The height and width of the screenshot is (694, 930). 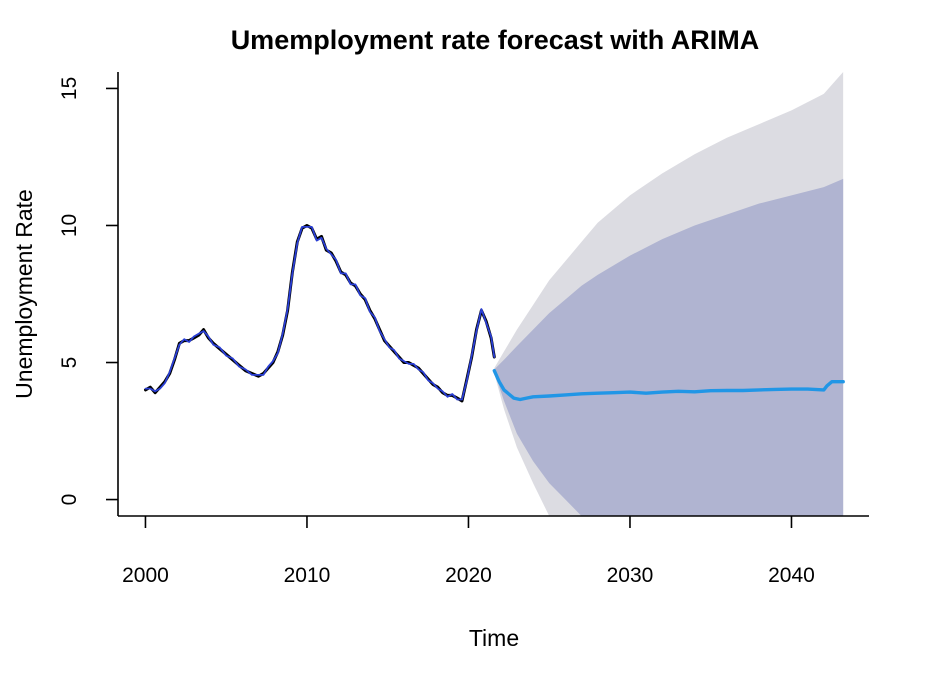 What do you see at coordinates (69, 500) in the screenshot?
I see `y-tick-label: 0` at bounding box center [69, 500].